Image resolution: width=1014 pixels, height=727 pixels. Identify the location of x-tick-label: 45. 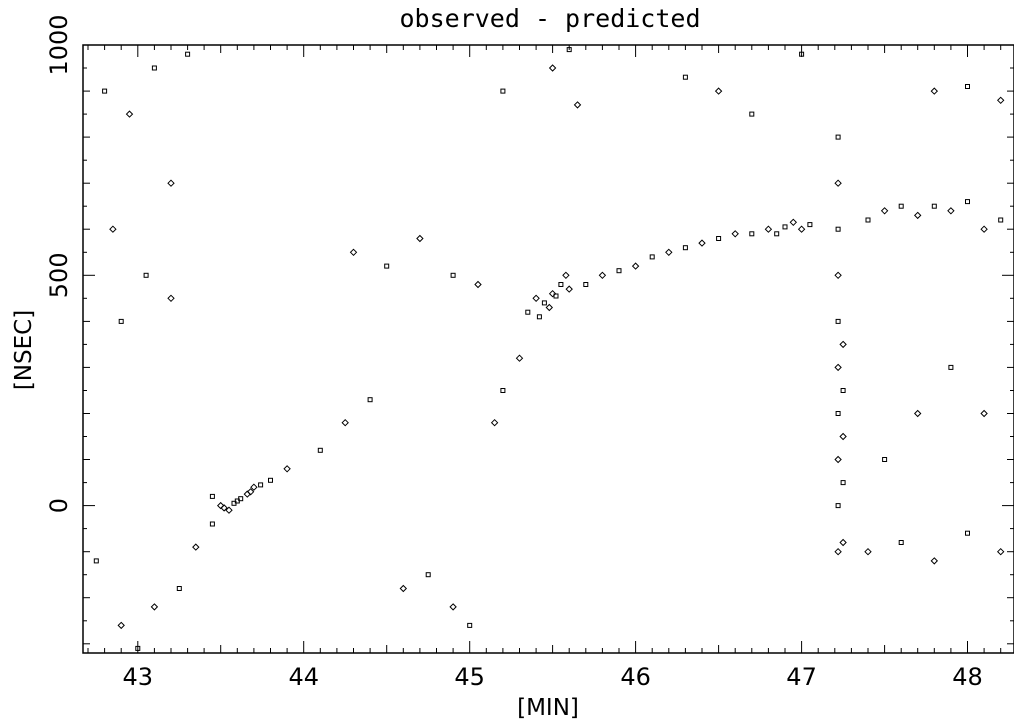
(469, 677).